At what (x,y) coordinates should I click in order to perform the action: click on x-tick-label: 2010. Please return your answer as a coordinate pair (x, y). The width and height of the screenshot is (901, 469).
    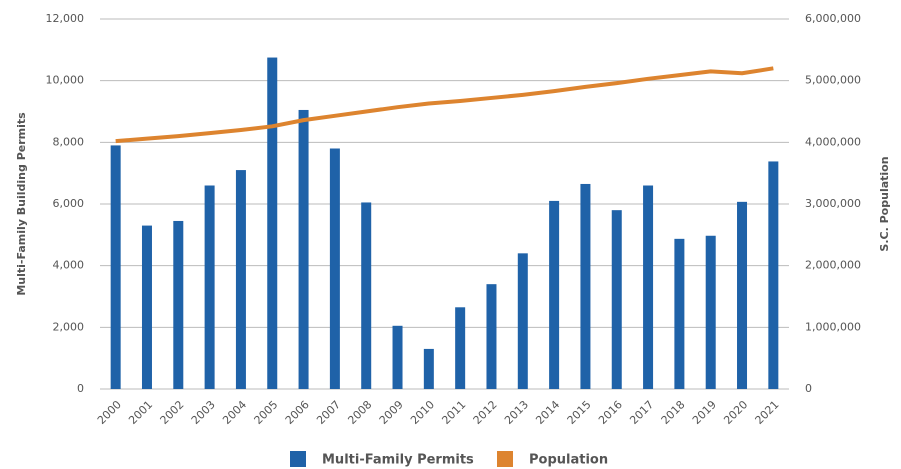
    Looking at the image, I should click on (422, 412).